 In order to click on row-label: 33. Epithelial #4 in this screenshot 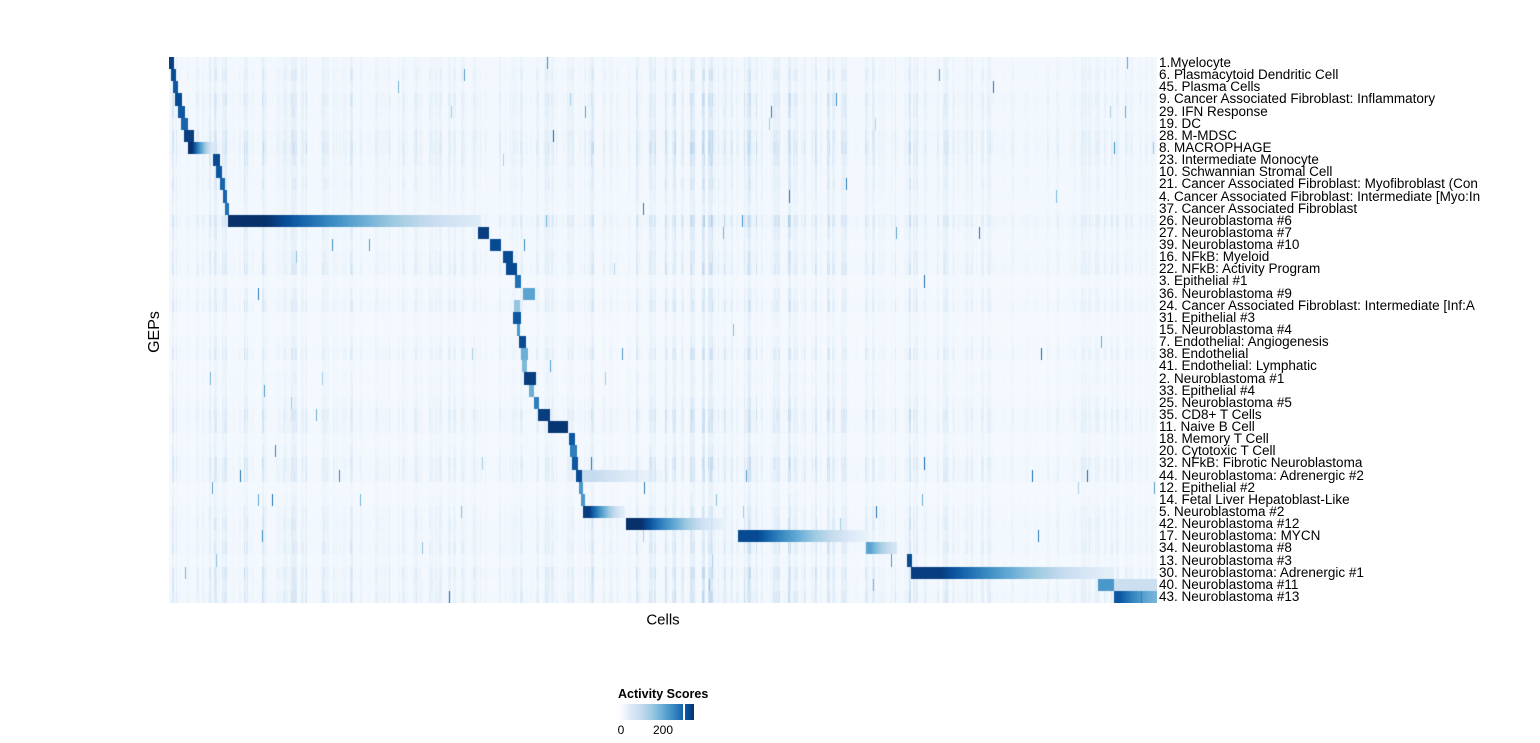, I will do `click(1207, 390)`.